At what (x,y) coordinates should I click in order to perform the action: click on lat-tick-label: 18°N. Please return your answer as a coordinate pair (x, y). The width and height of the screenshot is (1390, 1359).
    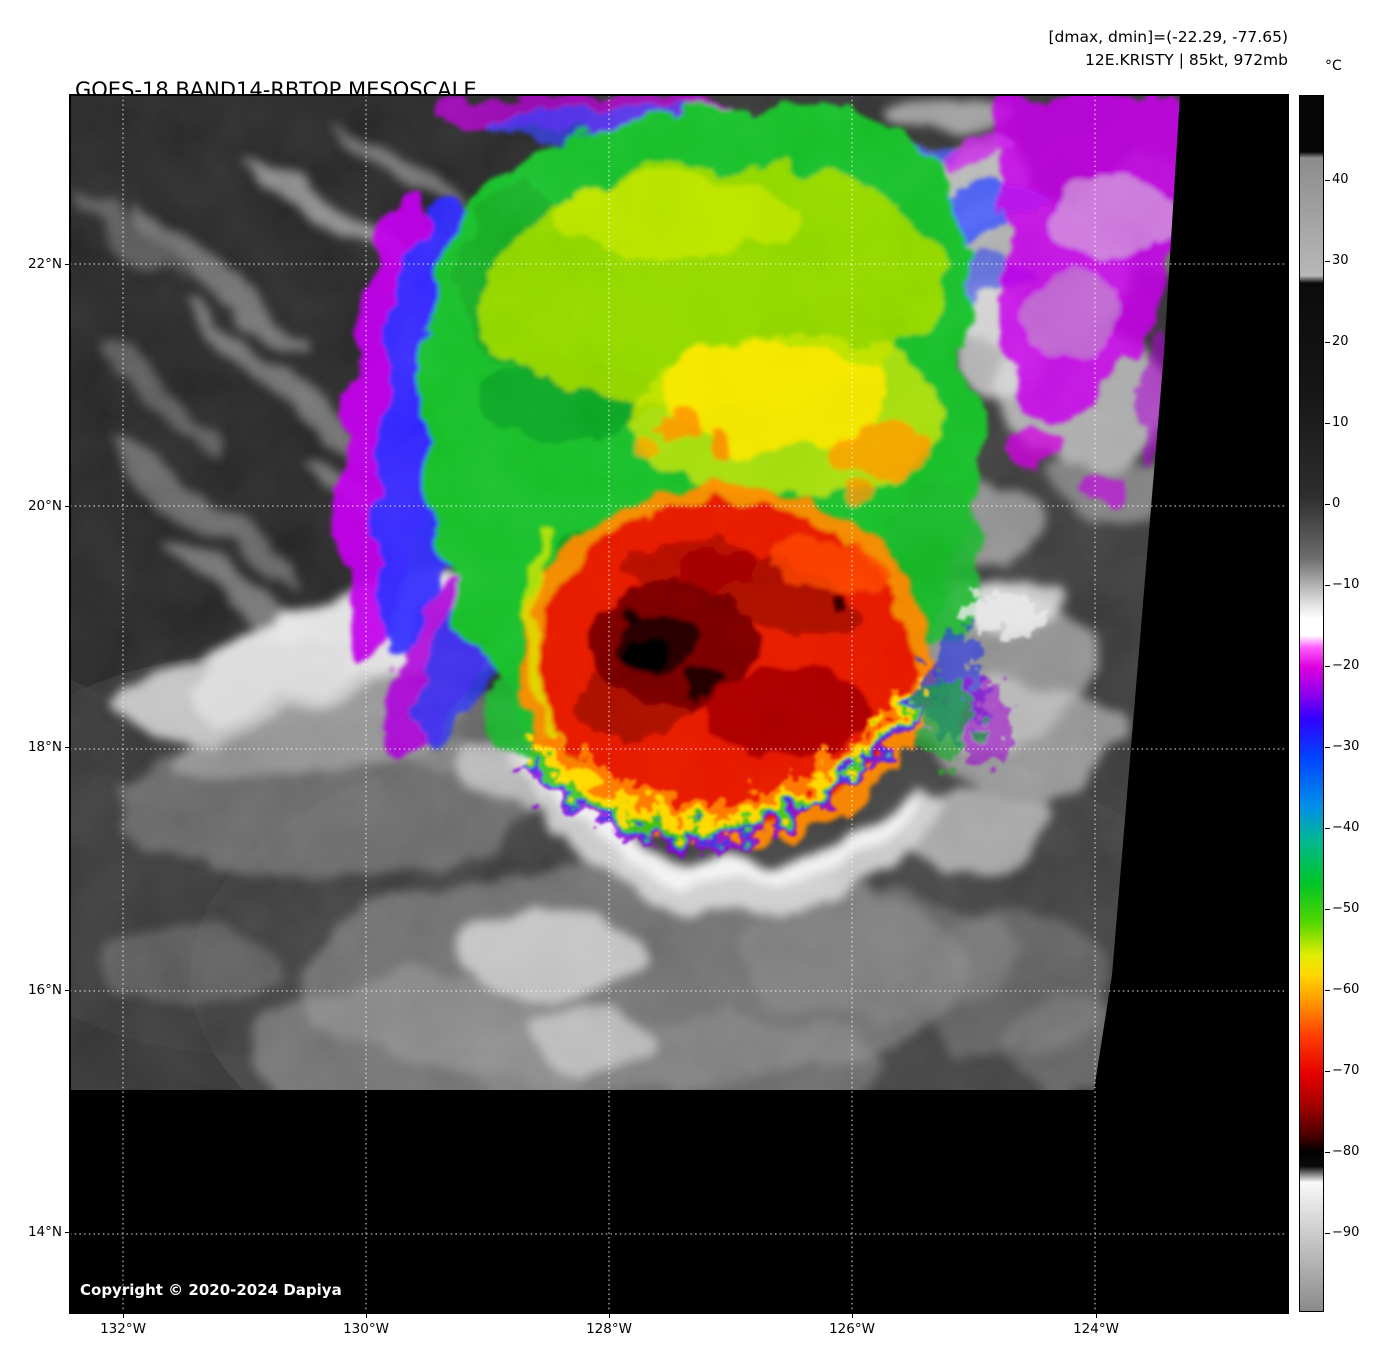
    Looking at the image, I should click on (35, 747).